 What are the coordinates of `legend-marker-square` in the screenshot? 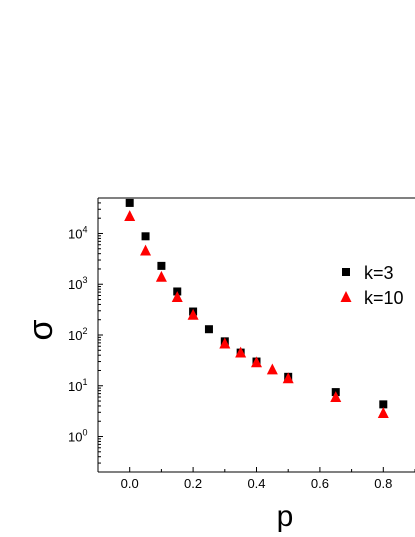 It's located at (346, 272).